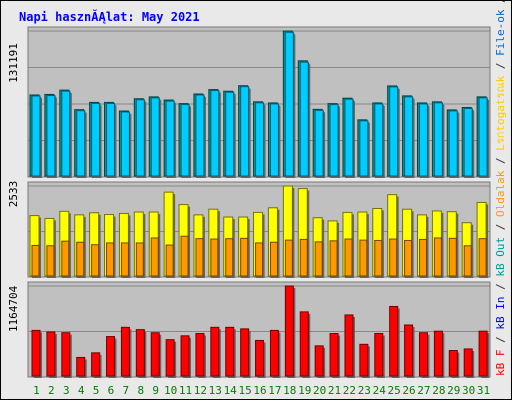 This screenshot has height=401, width=512. I want to click on legend-entry: kB In, so click(500, 313).